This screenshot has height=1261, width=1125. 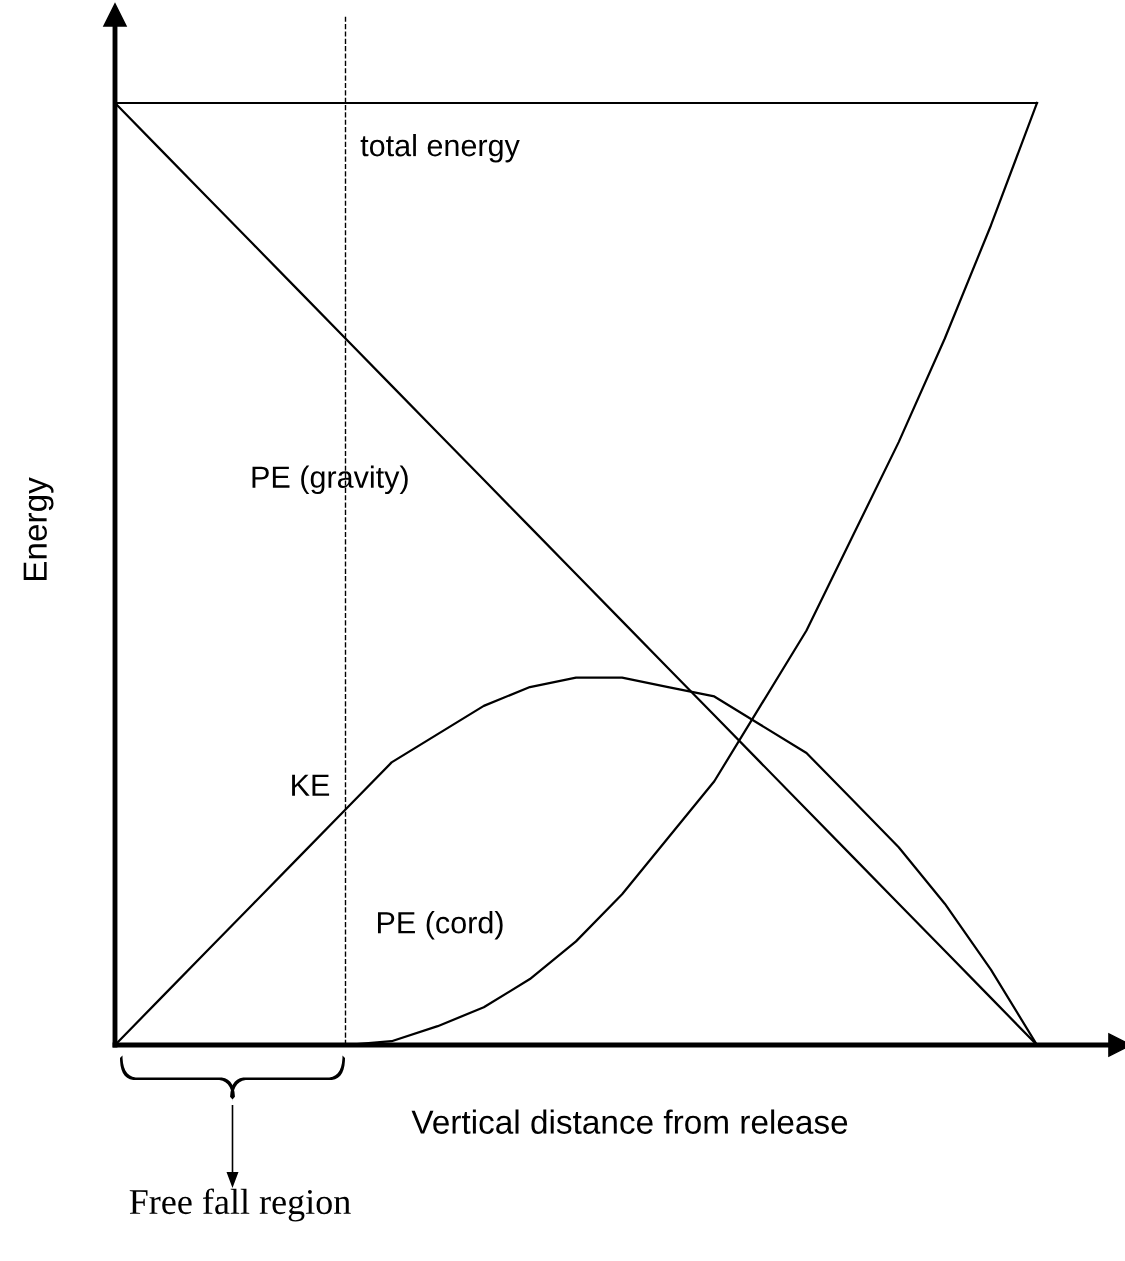 I want to click on text: Free fall region, so click(x=240, y=1205).